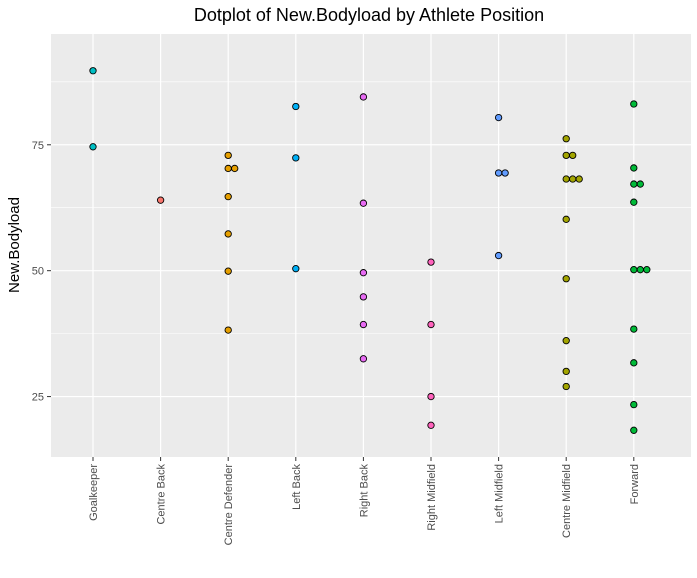 The width and height of the screenshot is (697, 578). What do you see at coordinates (500, 493) in the screenshot?
I see `x-tick-label-left-midfield: Left Midfield` at bounding box center [500, 493].